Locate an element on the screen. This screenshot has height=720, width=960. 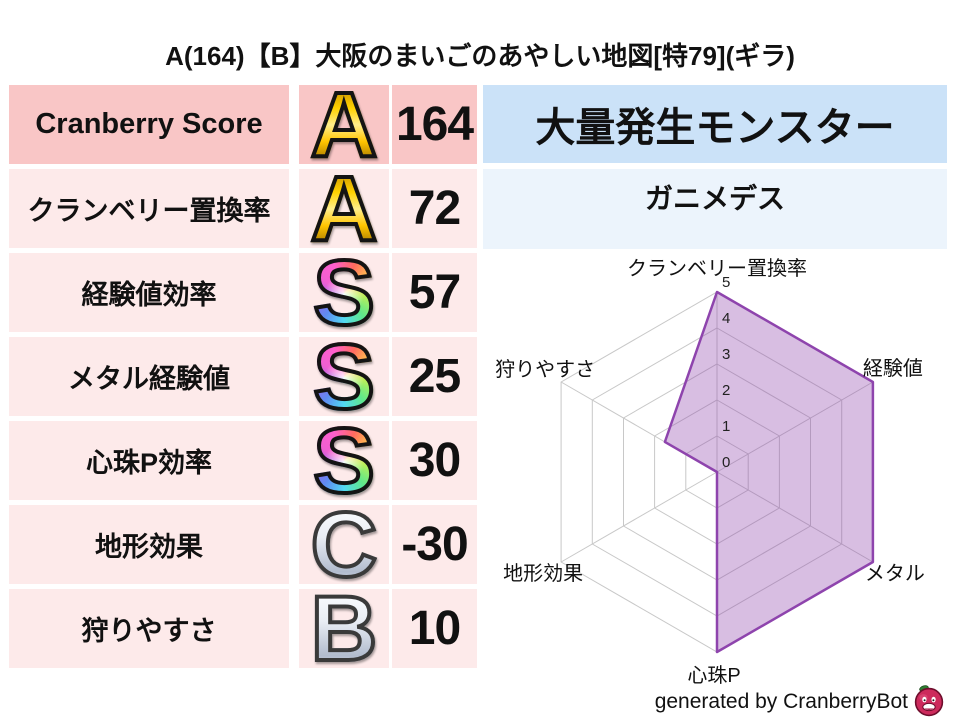
radar-axis-label: 狩りやすさ is located at coordinates (545, 369).